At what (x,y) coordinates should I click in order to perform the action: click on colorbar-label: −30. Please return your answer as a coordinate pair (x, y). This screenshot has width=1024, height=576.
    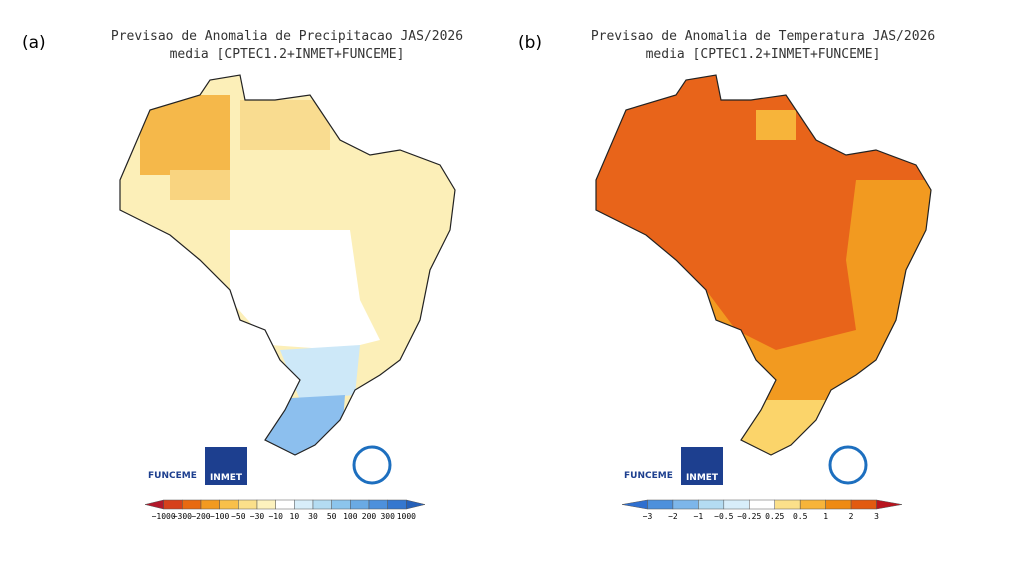
    Looking at the image, I should click on (257, 516).